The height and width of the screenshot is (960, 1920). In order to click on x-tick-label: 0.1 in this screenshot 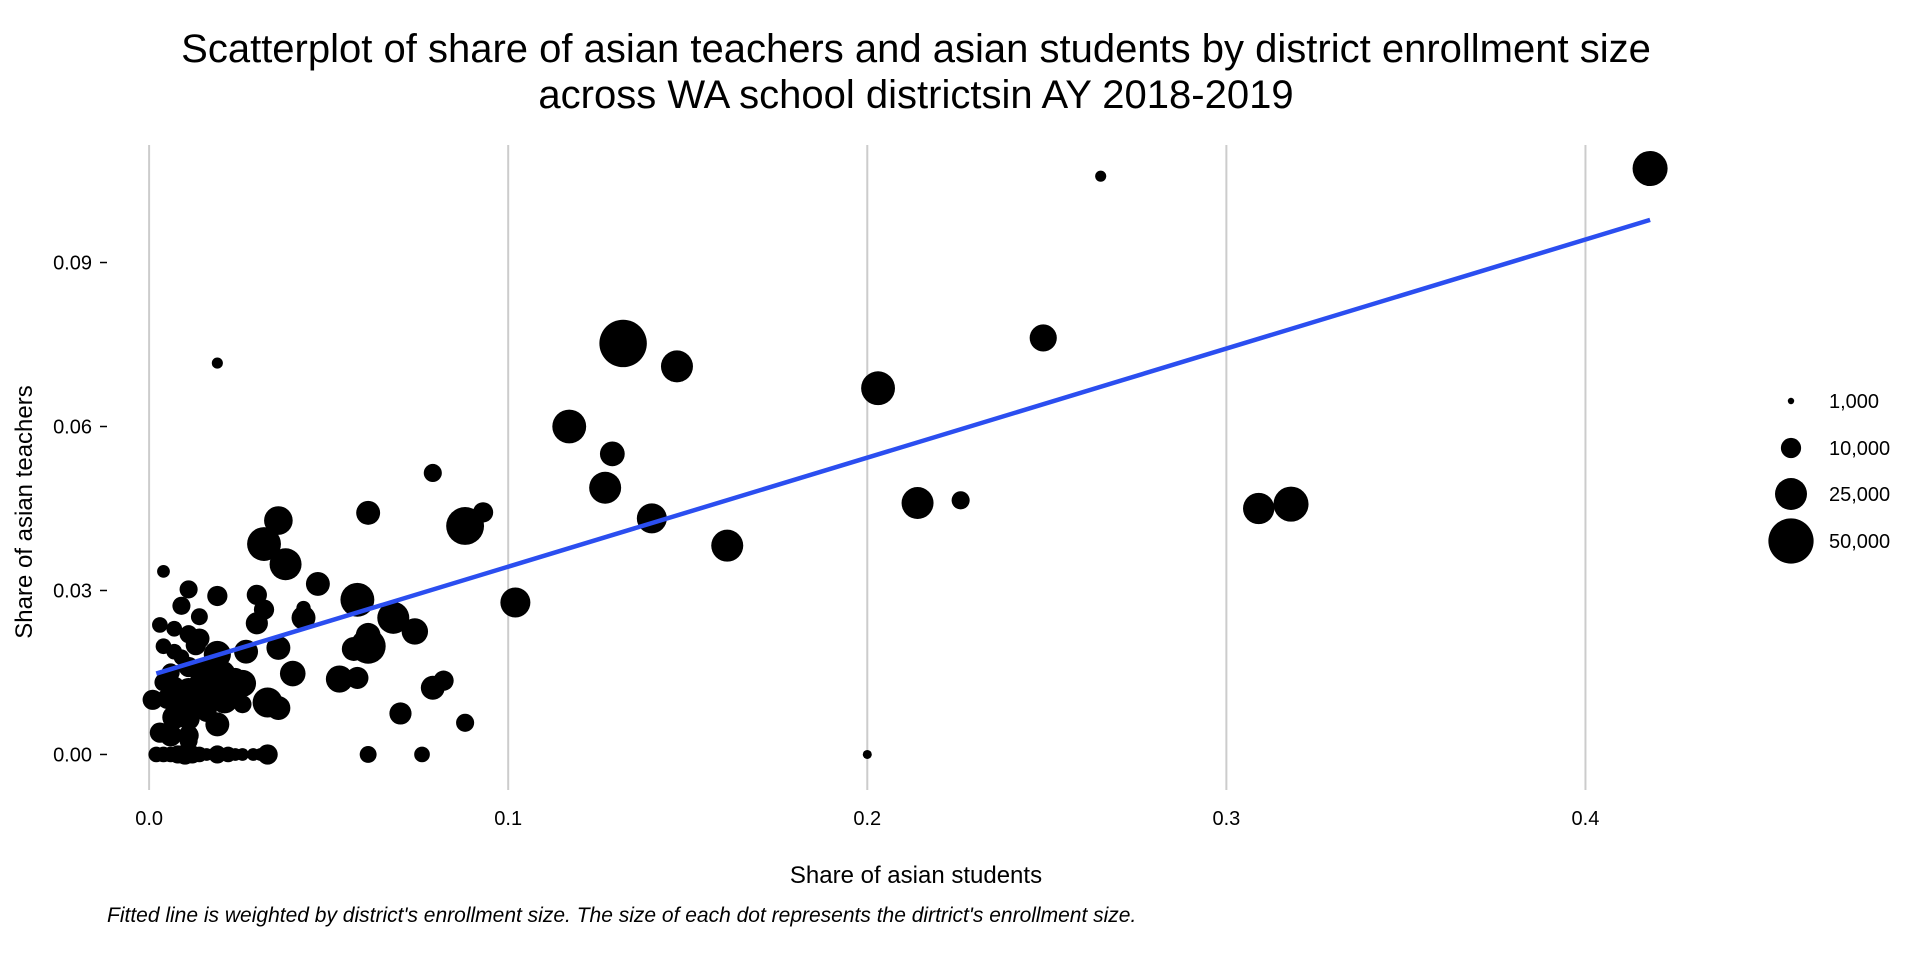, I will do `click(508, 819)`.